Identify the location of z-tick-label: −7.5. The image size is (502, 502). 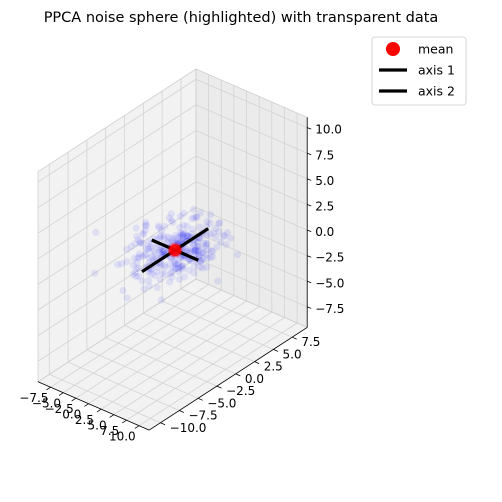
(329, 309).